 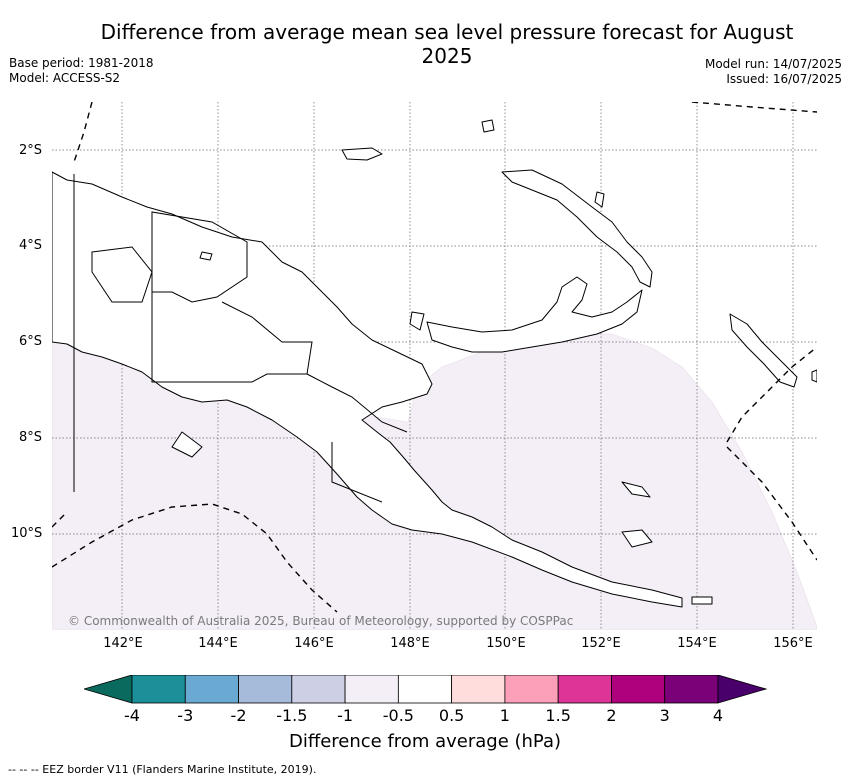 I want to click on colorbar-label: Difference from average (hPa), so click(x=425, y=741).